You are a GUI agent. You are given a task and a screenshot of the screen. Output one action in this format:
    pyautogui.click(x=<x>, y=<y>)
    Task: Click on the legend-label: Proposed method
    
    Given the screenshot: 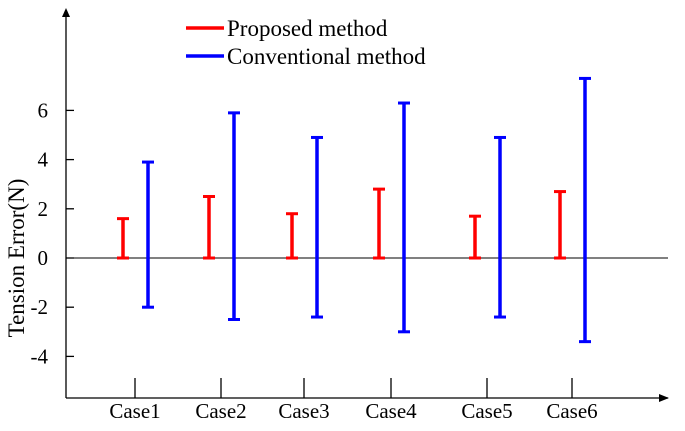 What is the action you would take?
    pyautogui.click(x=307, y=28)
    